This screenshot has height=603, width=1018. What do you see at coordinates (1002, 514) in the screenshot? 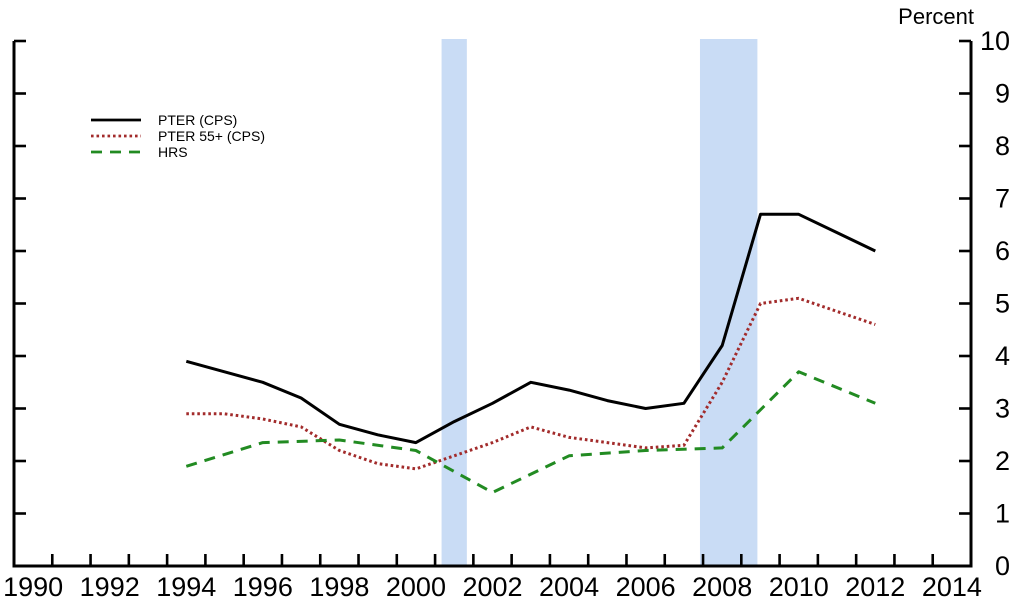
I see `y-tick-label: 1` at bounding box center [1002, 514].